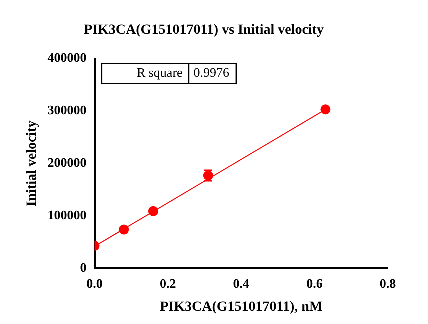 The width and height of the screenshot is (428, 324). I want to click on chart-title: PIK3CA(G151017011) vs Initial velocity, so click(204, 30).